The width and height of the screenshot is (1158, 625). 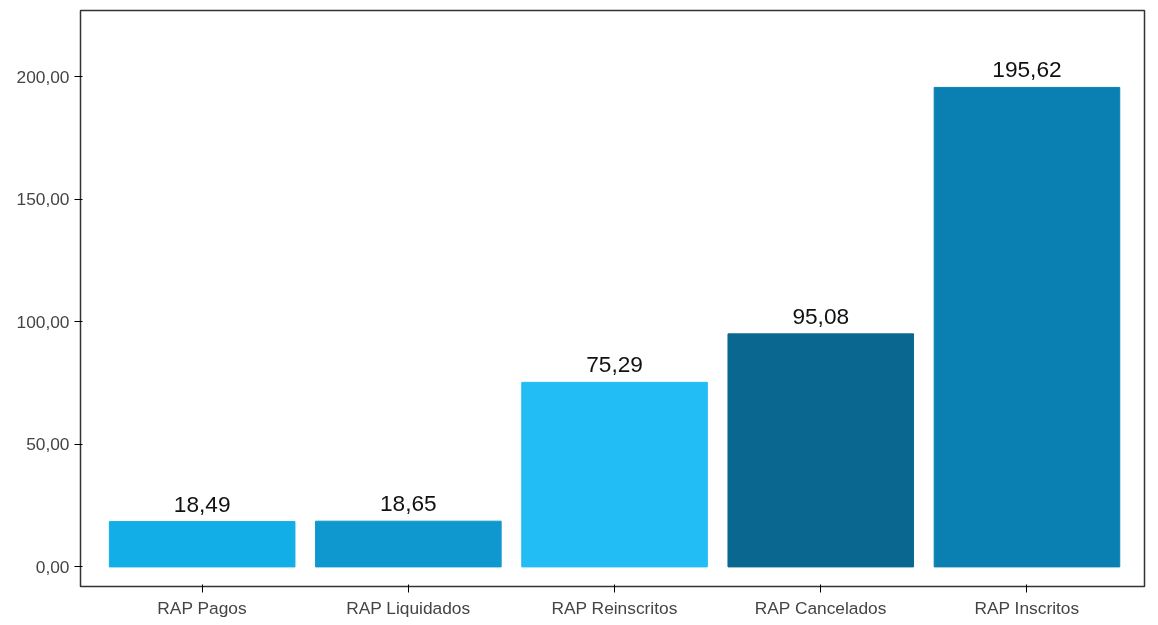 I want to click on x-tick-label: RAP Reinscritos, so click(x=614, y=607).